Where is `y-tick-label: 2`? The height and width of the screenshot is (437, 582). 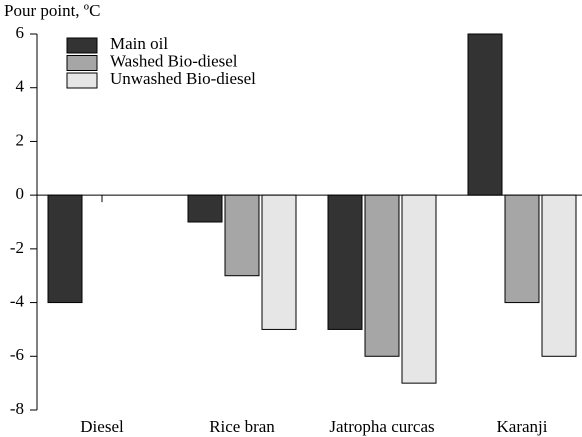 y-tick-label: 2 is located at coordinates (20, 139).